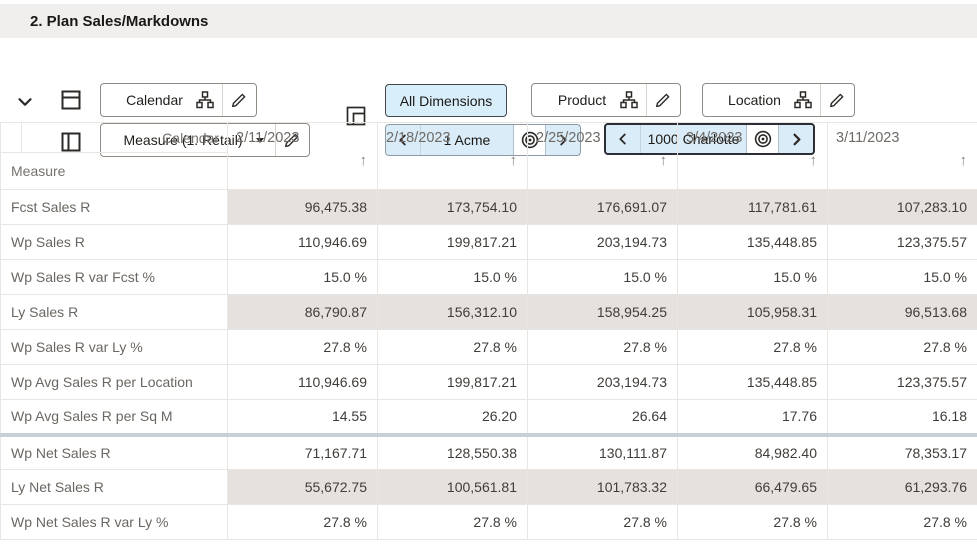 This screenshot has height=548, width=977. I want to click on row-header: Wp Sales R var Fcst %, so click(114, 277).